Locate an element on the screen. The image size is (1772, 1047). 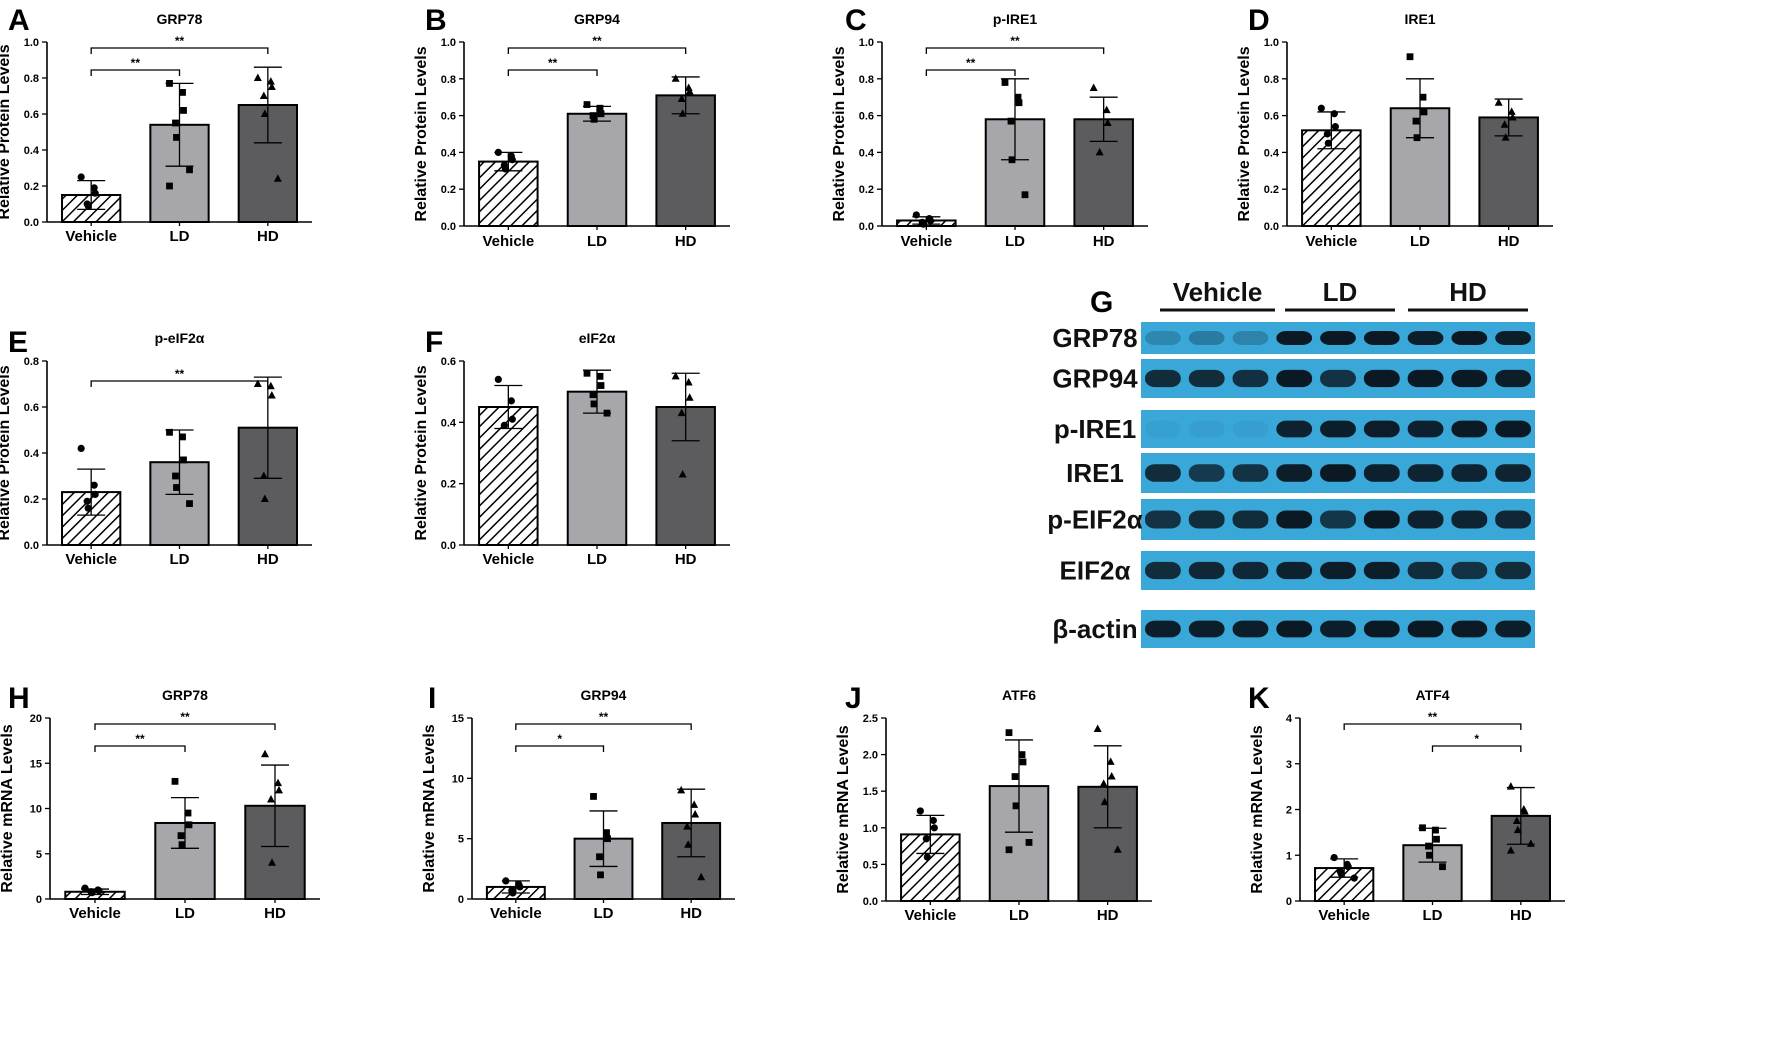
chart-title: IRE1 is located at coordinates (1419, 19).